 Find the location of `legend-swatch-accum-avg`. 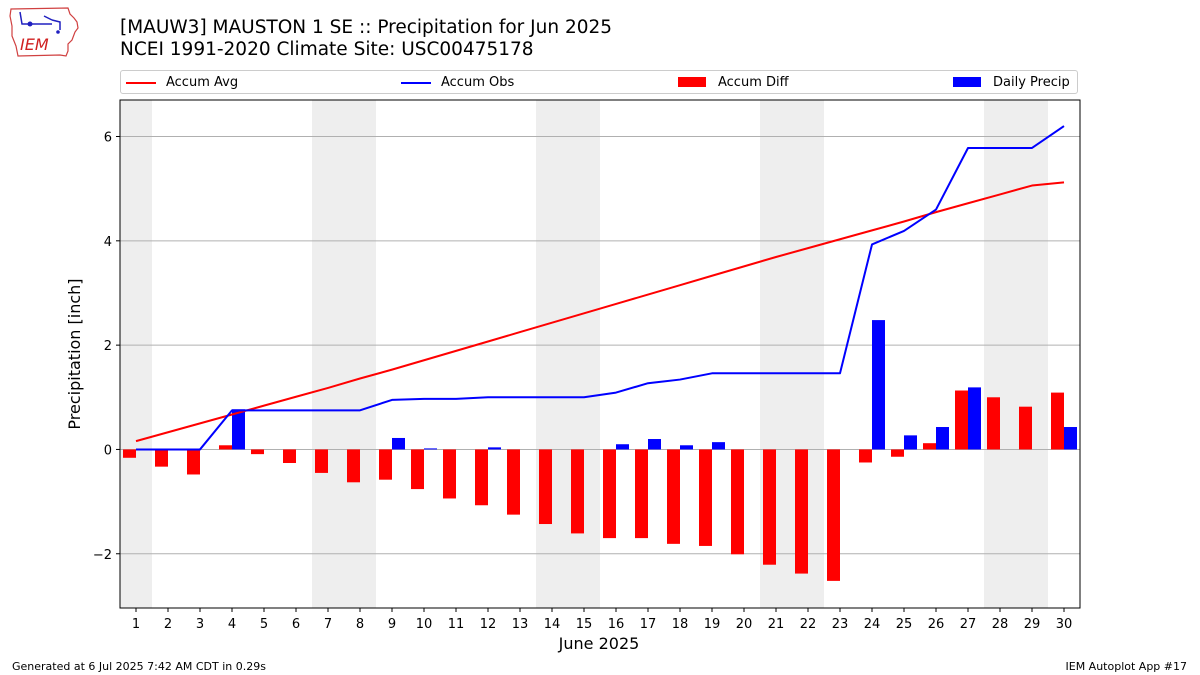

legend-swatch-accum-avg is located at coordinates (141, 83).